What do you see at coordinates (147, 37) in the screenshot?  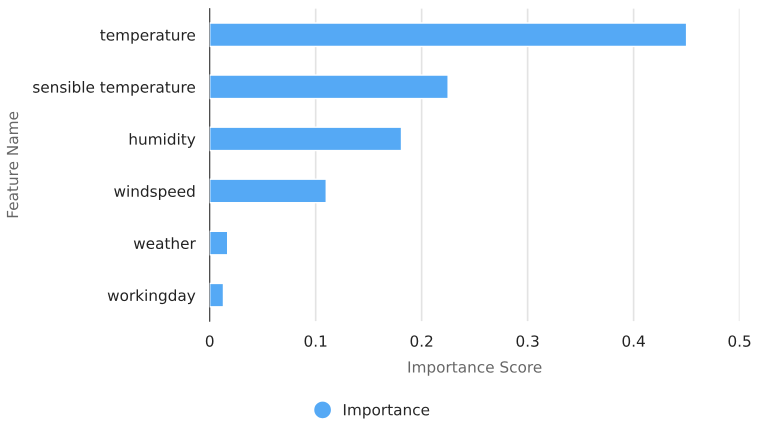 I see `y-tick-label: temperature` at bounding box center [147, 37].